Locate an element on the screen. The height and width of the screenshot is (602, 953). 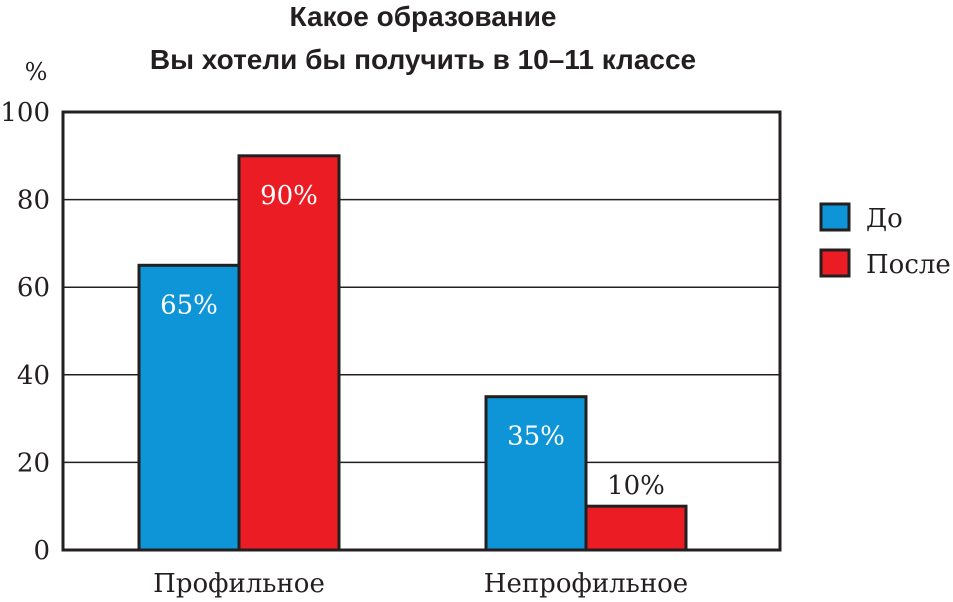
data-label: 90% is located at coordinates (289, 196).